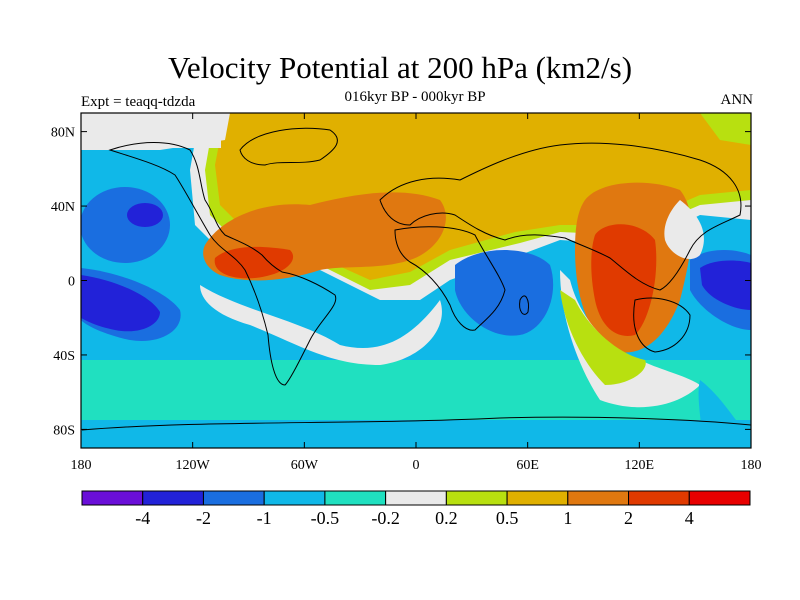 This screenshot has width=800, height=600. I want to click on colorbar-label: 4, so click(689, 518).